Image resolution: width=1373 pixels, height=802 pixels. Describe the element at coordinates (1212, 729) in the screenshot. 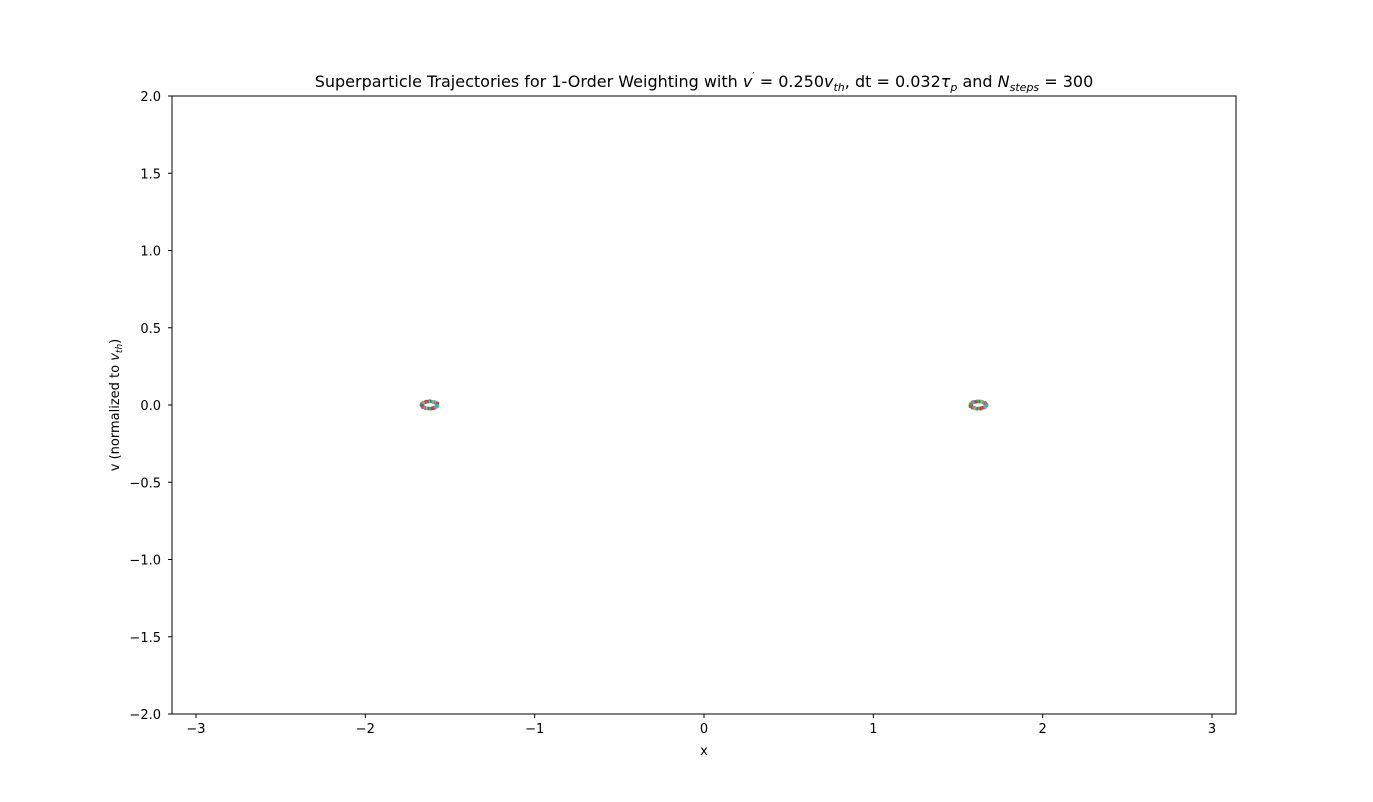

I see `x-tick-label: 3` at that location.